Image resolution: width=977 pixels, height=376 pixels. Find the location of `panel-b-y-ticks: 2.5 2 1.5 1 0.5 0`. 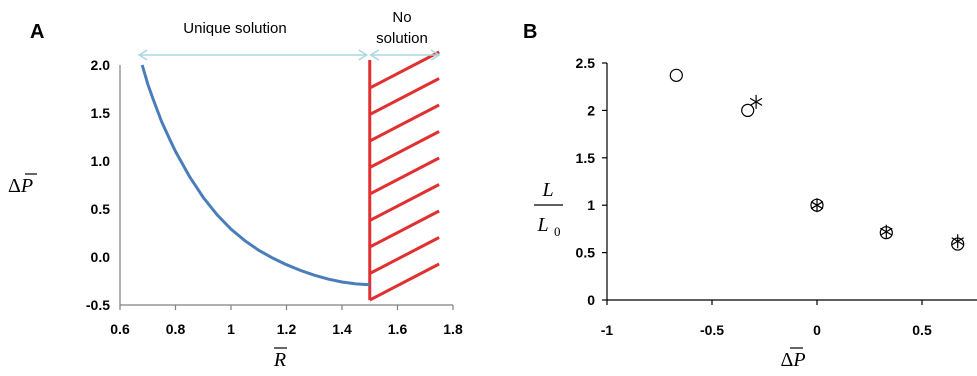

panel-b-y-ticks: 2.5 2 1.5 1 0.5 0 is located at coordinates (591, 181).